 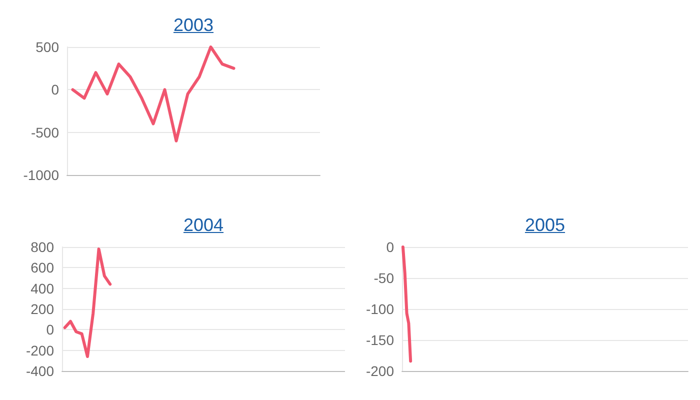 What do you see at coordinates (45, 132) in the screenshot?
I see `y-tick-label: -500` at bounding box center [45, 132].